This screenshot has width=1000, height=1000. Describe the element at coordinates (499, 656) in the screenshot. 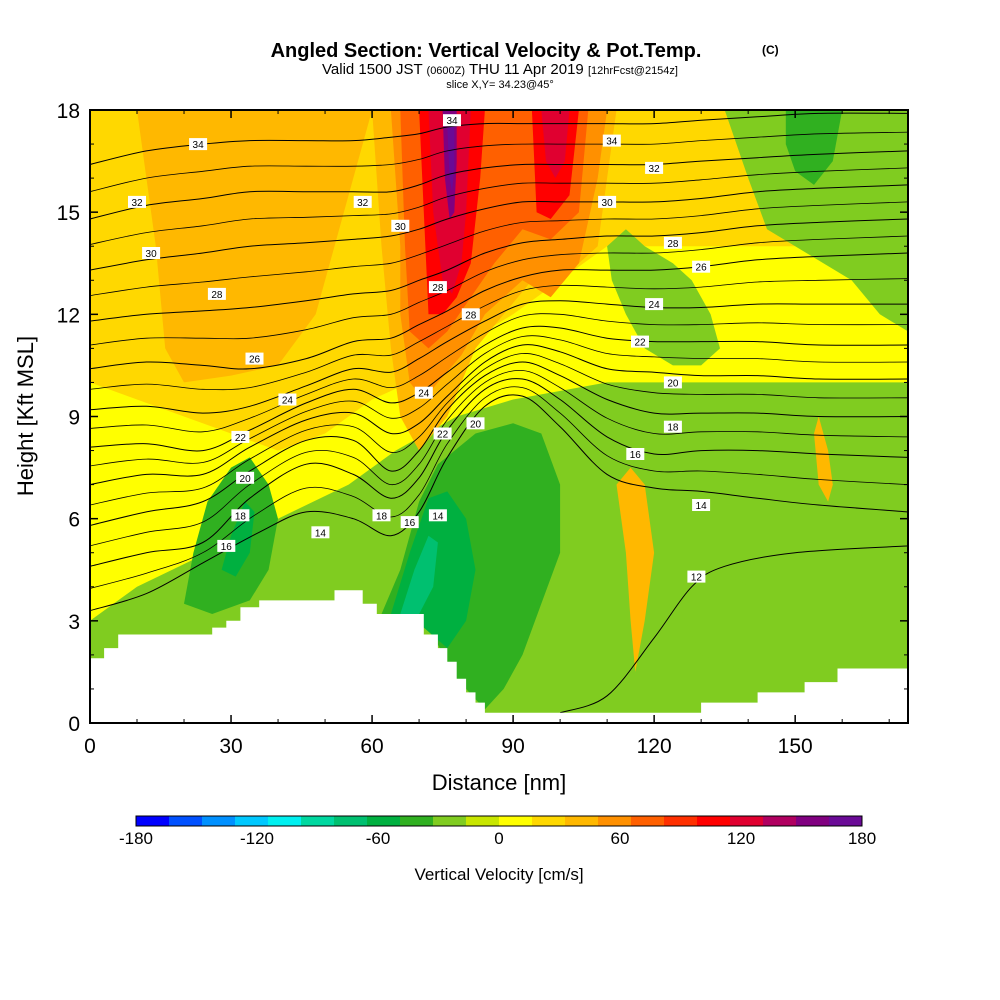

I see `terrain-mask` at that location.